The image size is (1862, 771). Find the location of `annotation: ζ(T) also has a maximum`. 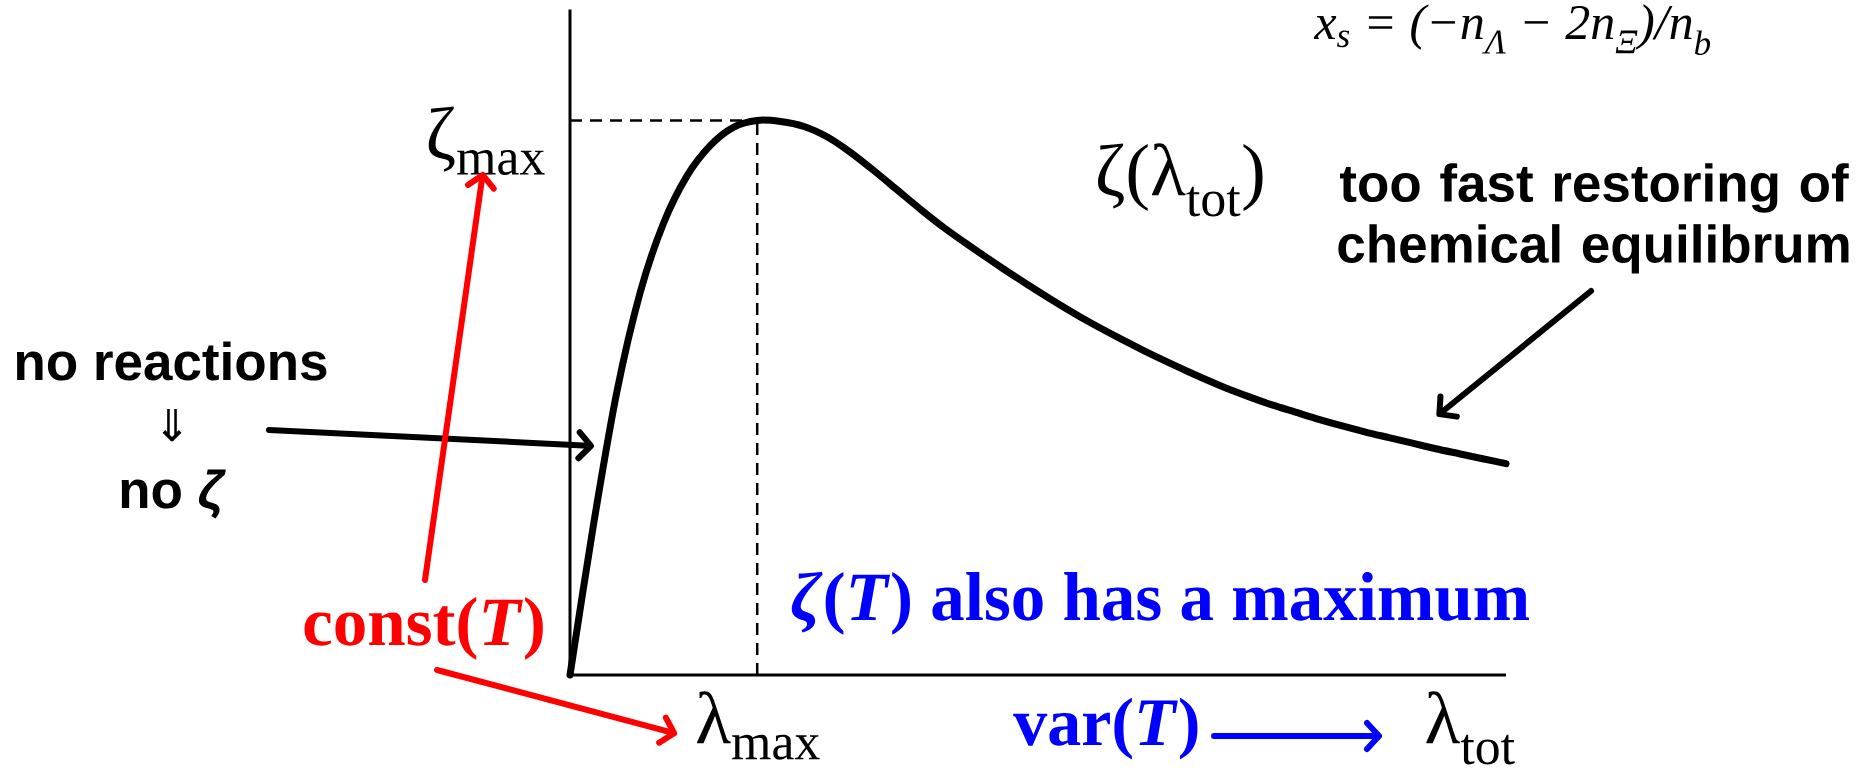

annotation: ζ(T) also has a maximum is located at coordinates (1160, 603).